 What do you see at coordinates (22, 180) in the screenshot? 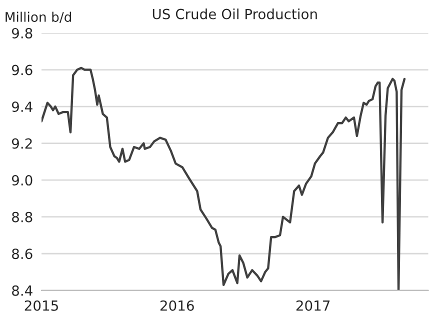
I see `y-tick-label: 9.0` at bounding box center [22, 180].